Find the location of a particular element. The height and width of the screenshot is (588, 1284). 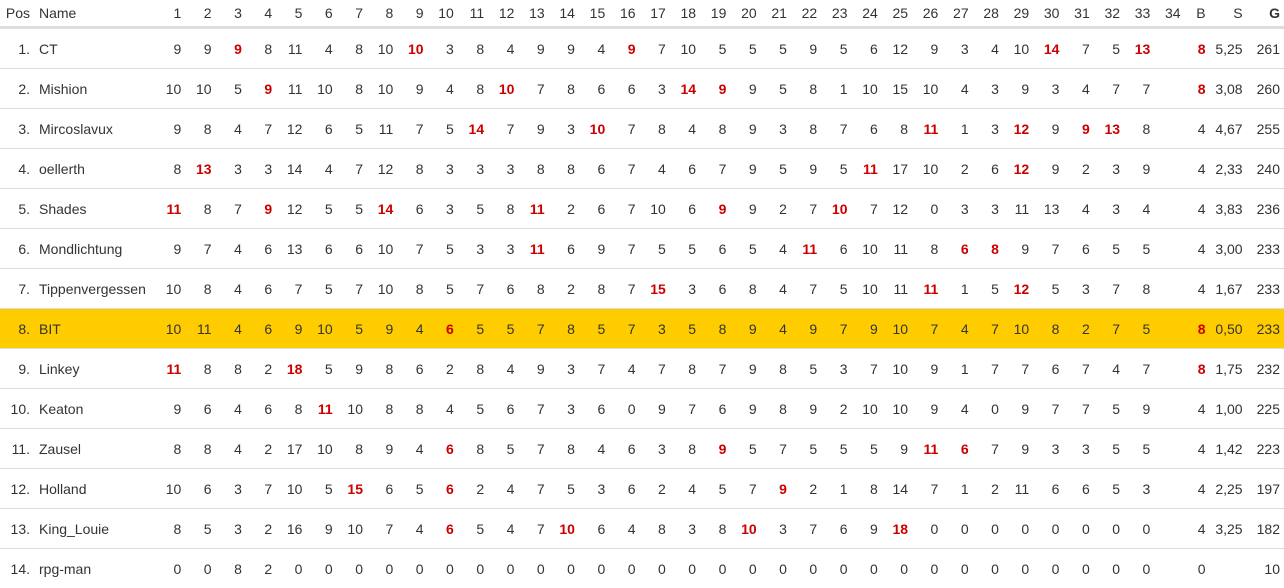

player-name: Mondlichtung is located at coordinates (97, 248).